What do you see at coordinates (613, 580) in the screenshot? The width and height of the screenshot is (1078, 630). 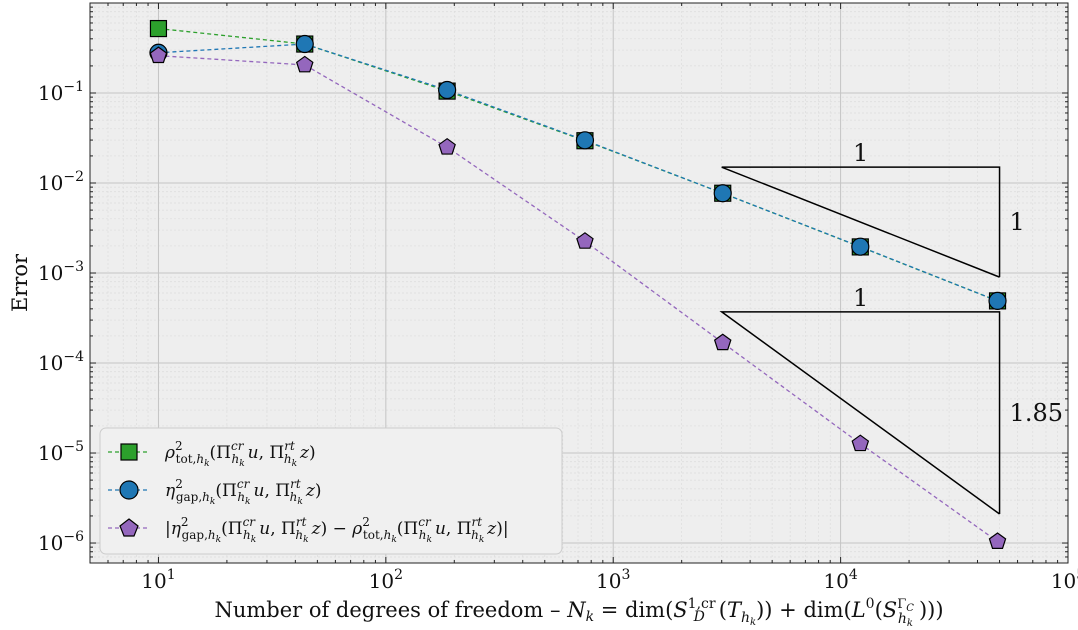 I see `x-tick-label: 10³` at bounding box center [613, 580].